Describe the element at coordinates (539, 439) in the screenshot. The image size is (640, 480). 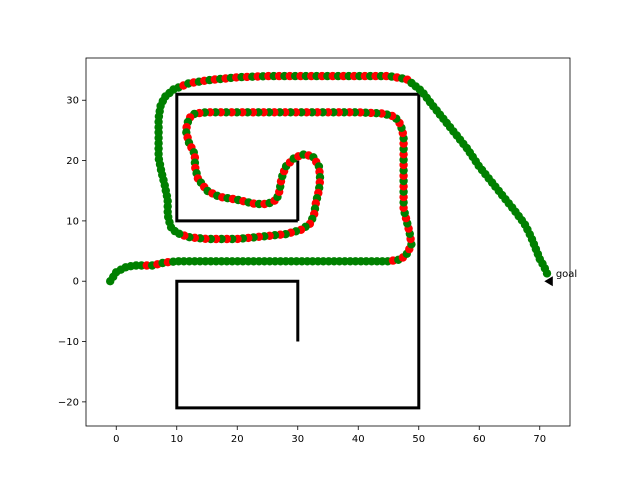
I see `x-tick-label: 70` at that location.